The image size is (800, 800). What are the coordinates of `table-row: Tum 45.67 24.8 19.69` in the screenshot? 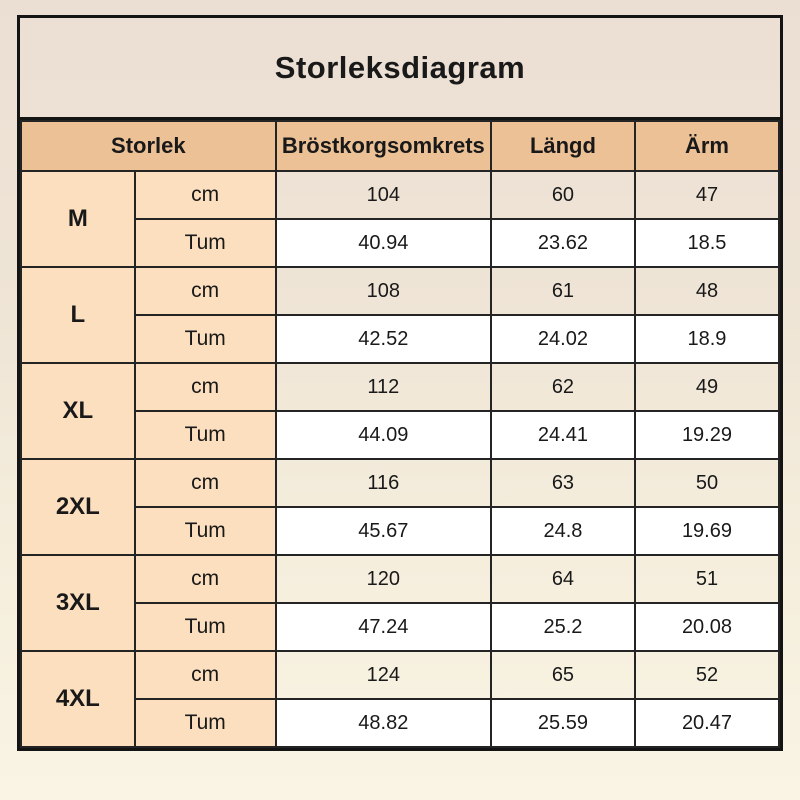 It's located at (401, 531).